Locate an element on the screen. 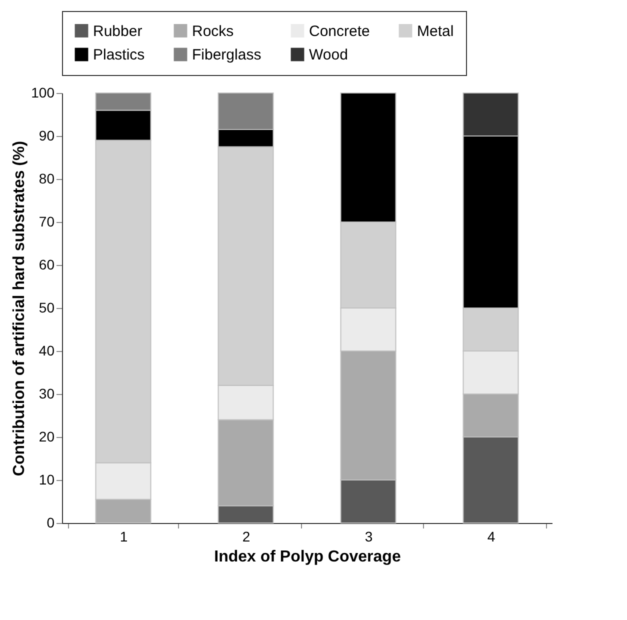 The image size is (627, 620). y-tick-label: 20 is located at coordinates (46, 436).